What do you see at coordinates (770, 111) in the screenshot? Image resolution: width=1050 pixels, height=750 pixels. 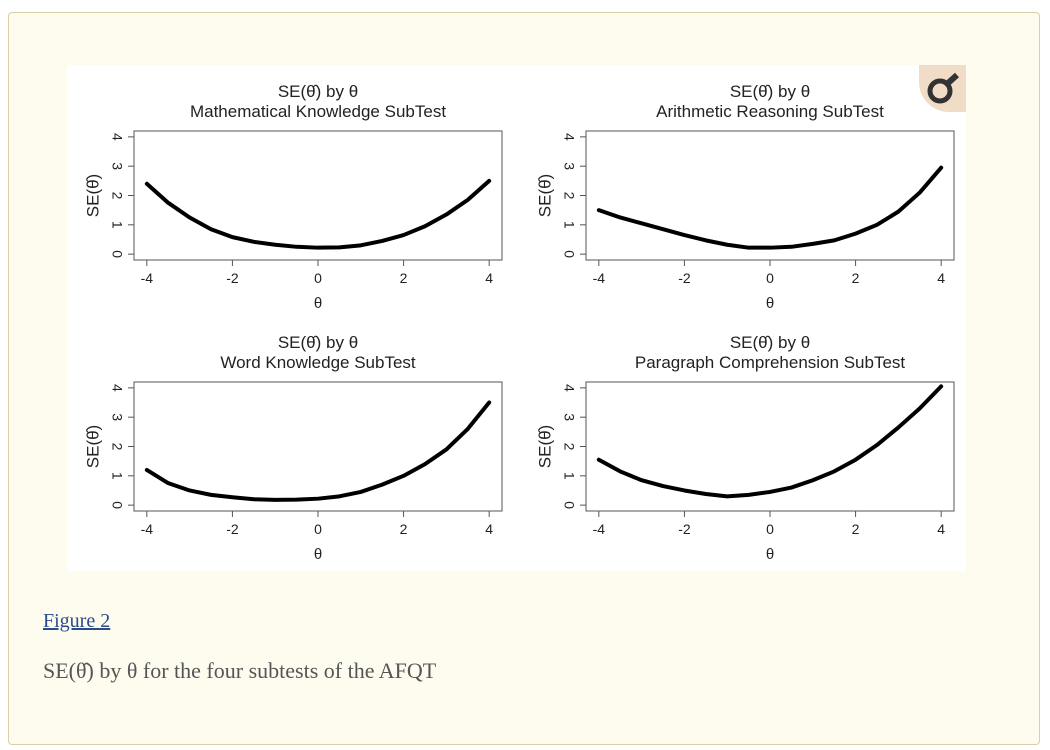 I see `chart-subtitle: Arithmetic Reasoning SubTest` at bounding box center [770, 111].